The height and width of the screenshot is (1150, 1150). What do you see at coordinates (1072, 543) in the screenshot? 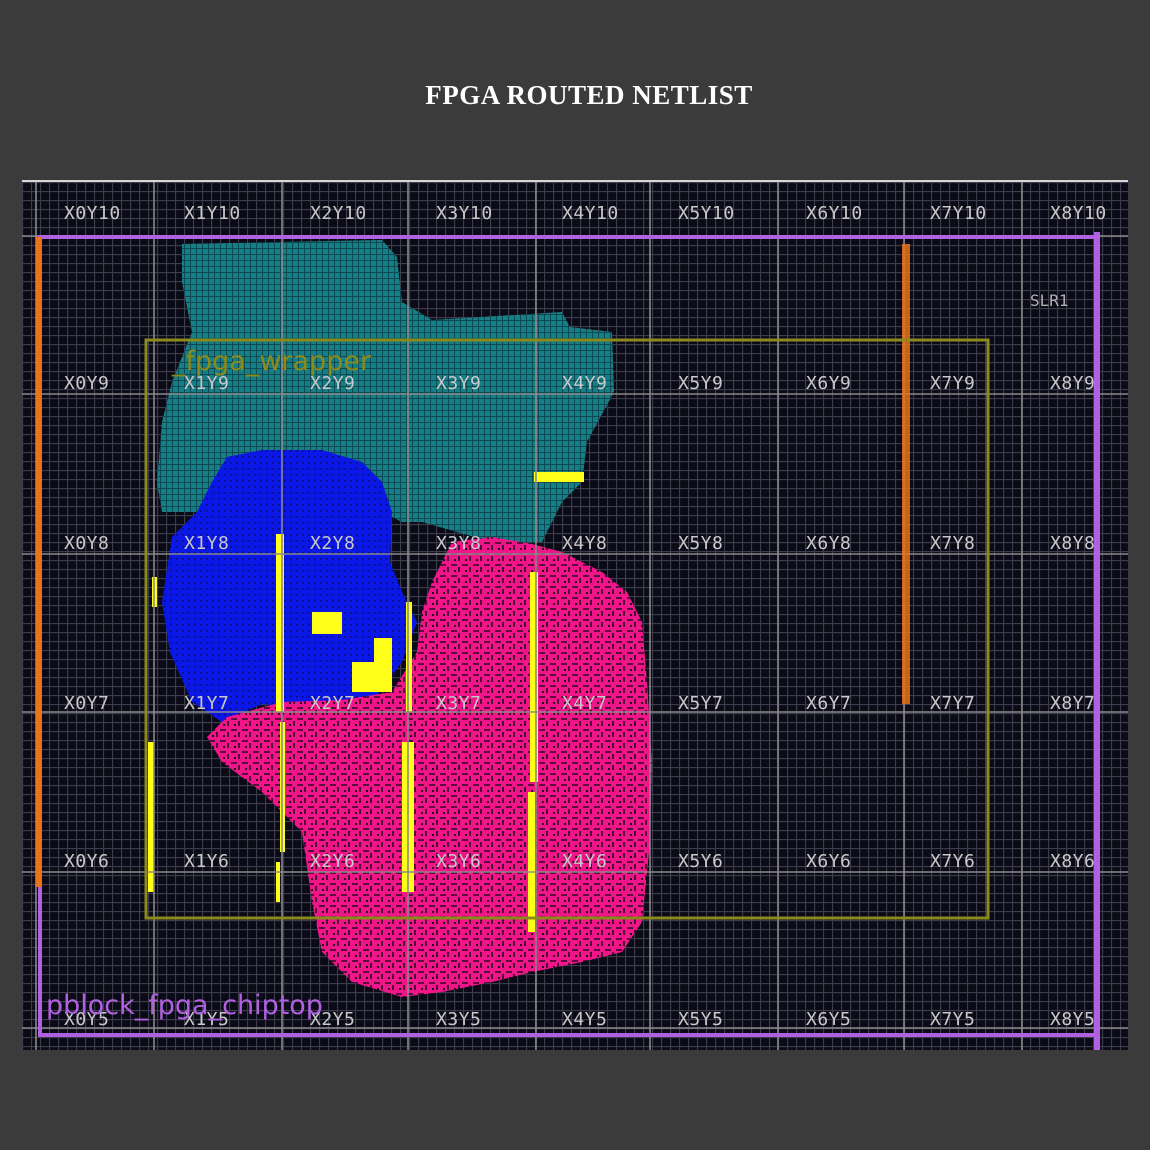
I see `clock-region-label: X8Y8` at bounding box center [1072, 543].